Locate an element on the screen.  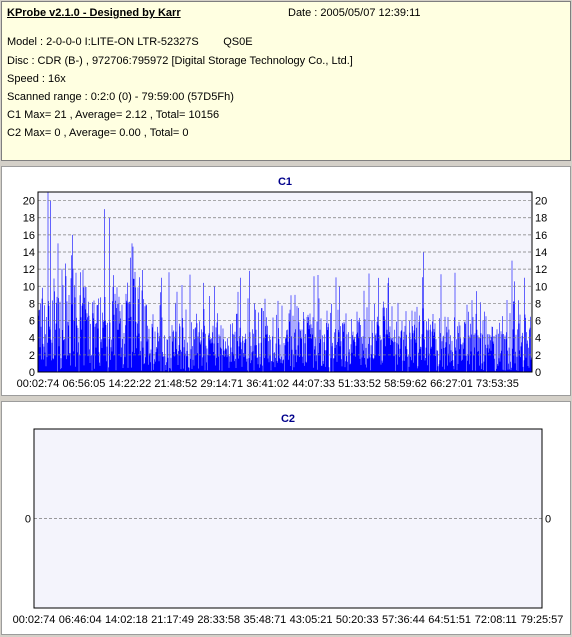
c2-x-tick: 06:46:04 is located at coordinates (80, 620).